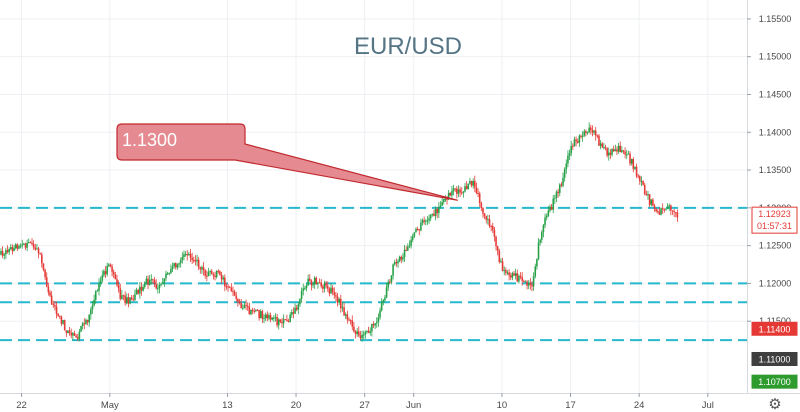  I want to click on price-badge-label: 1.11400, so click(775, 329).